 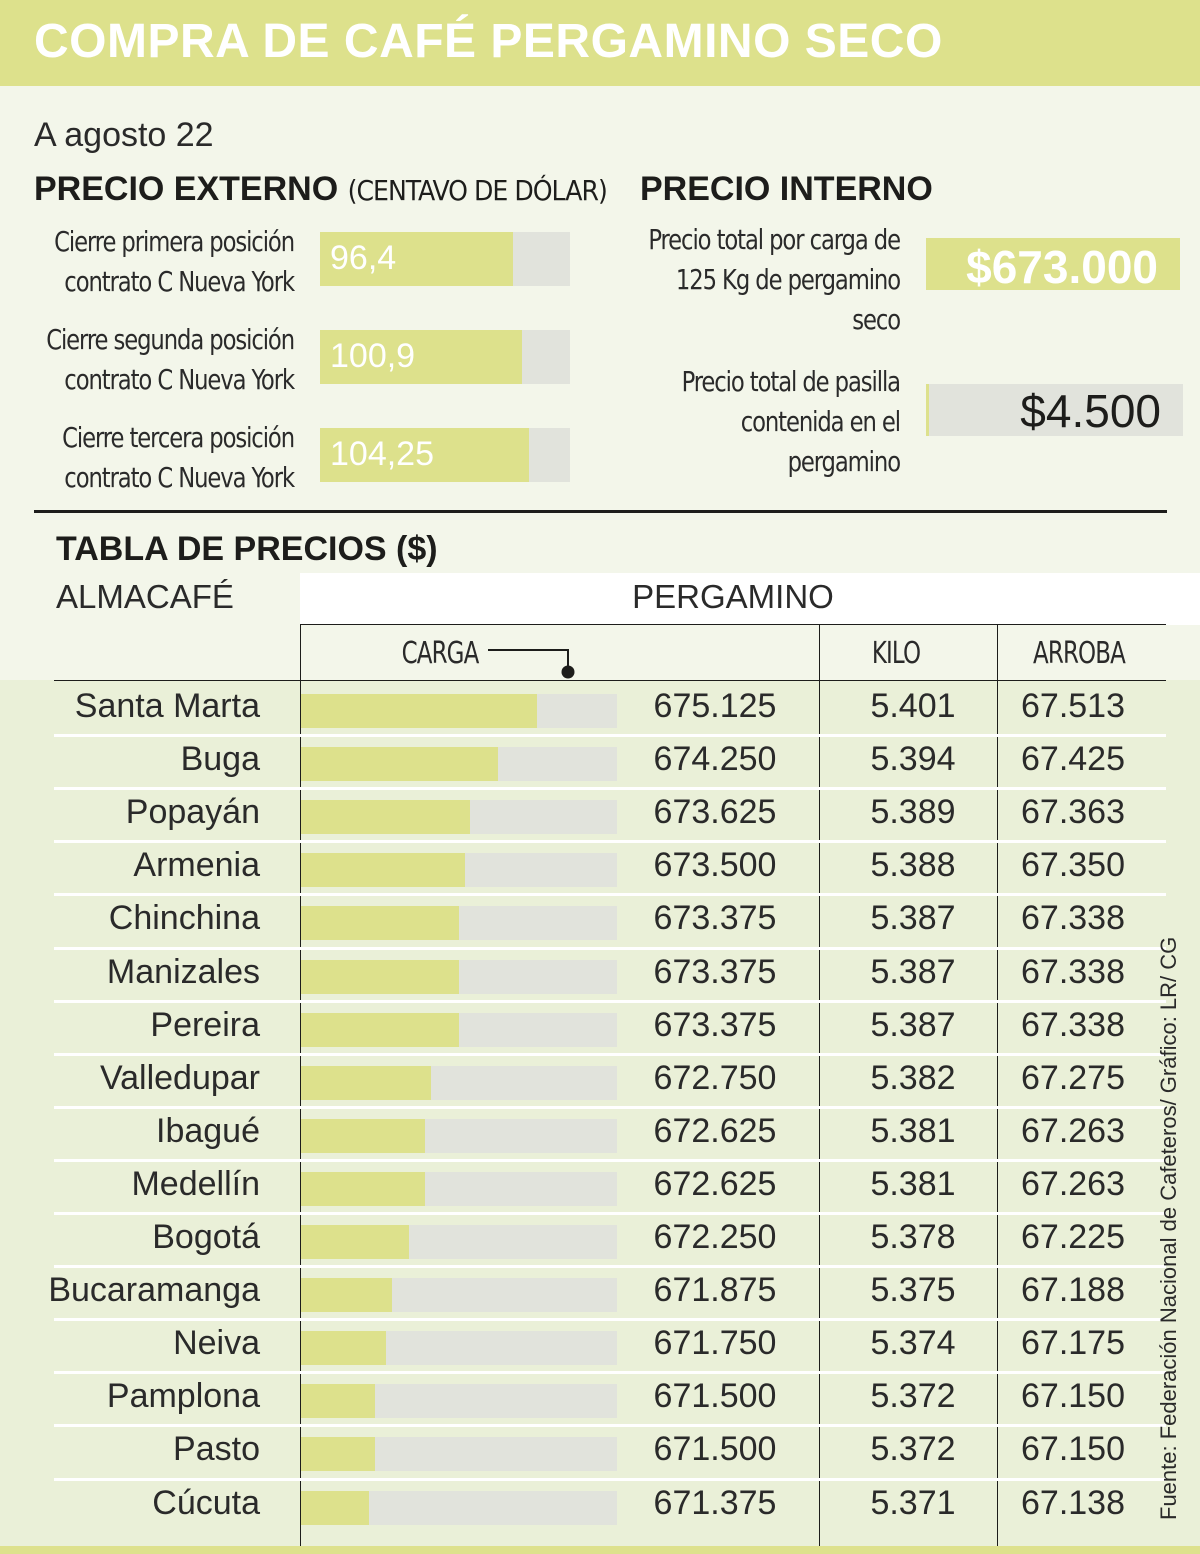 I want to click on row-city: Buga, so click(x=220, y=759).